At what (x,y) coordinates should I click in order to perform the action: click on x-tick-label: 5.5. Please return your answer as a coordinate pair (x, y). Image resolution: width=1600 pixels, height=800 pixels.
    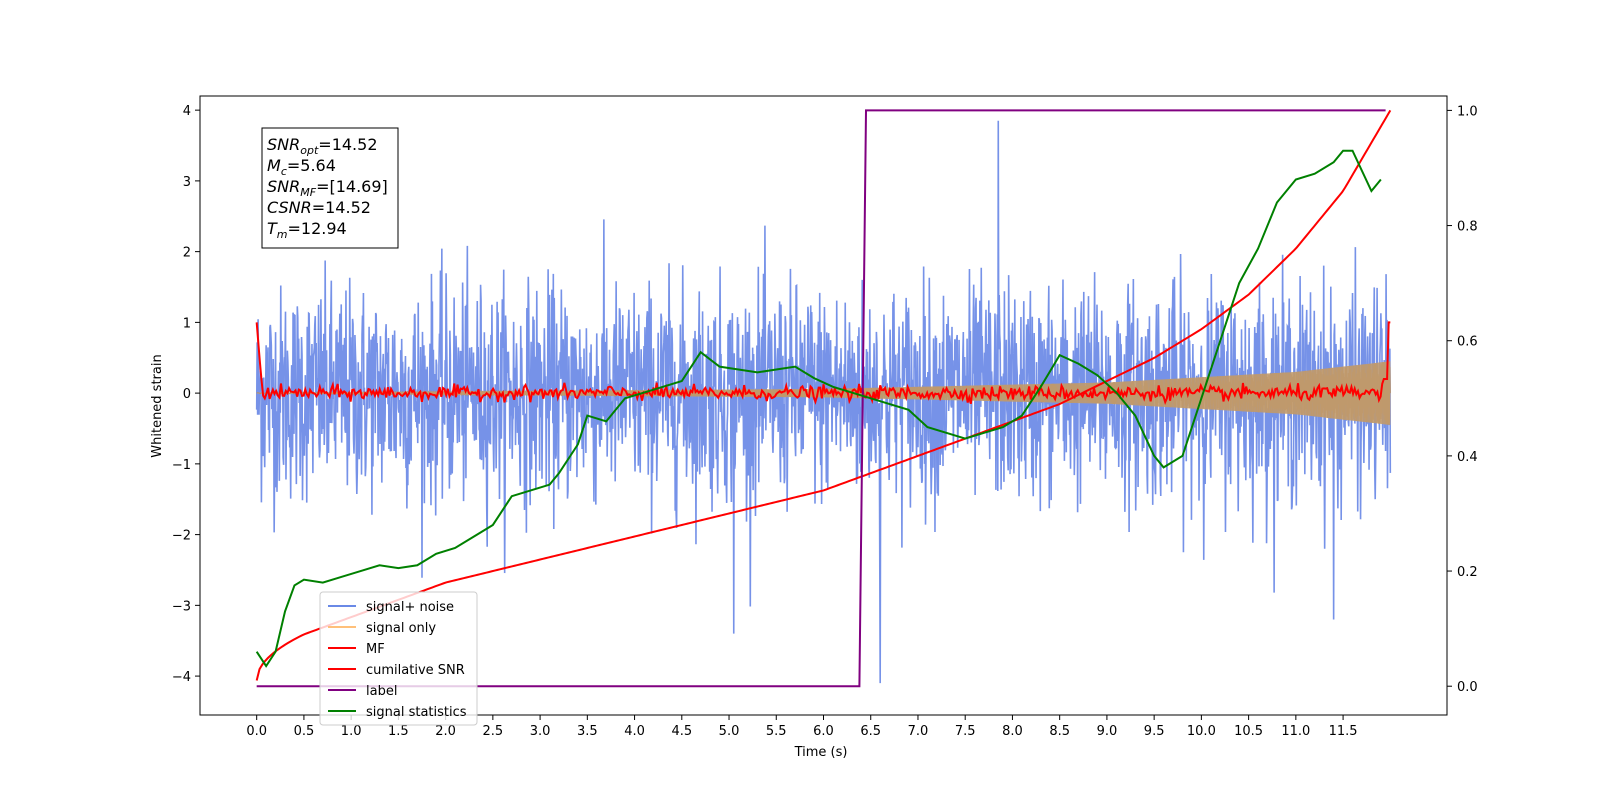
    Looking at the image, I should click on (776, 731).